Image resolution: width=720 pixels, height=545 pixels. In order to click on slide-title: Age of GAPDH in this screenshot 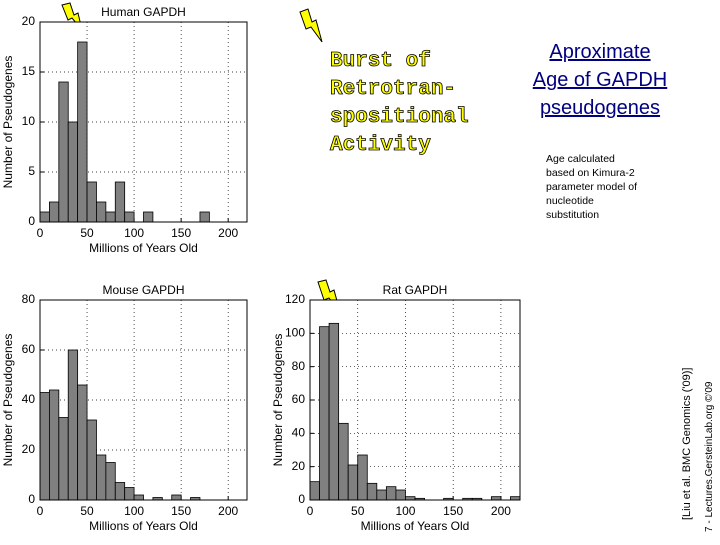, I will do `click(600, 80)`.